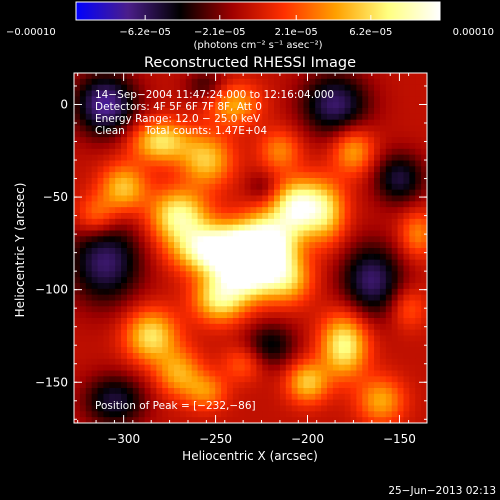 The height and width of the screenshot is (500, 500). Describe the element at coordinates (20, 250) in the screenshot. I see `y-axis-label: Heliocentric Y (arcsec)` at that location.